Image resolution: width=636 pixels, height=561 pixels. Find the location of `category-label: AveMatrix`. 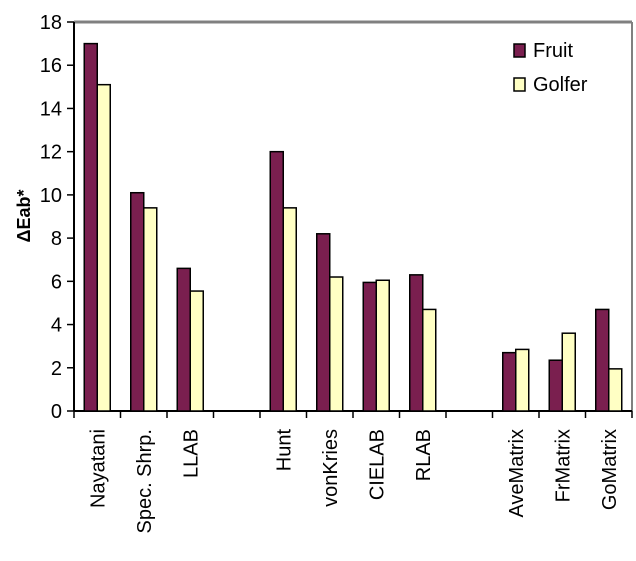

category-label: AveMatrix is located at coordinates (517, 473).